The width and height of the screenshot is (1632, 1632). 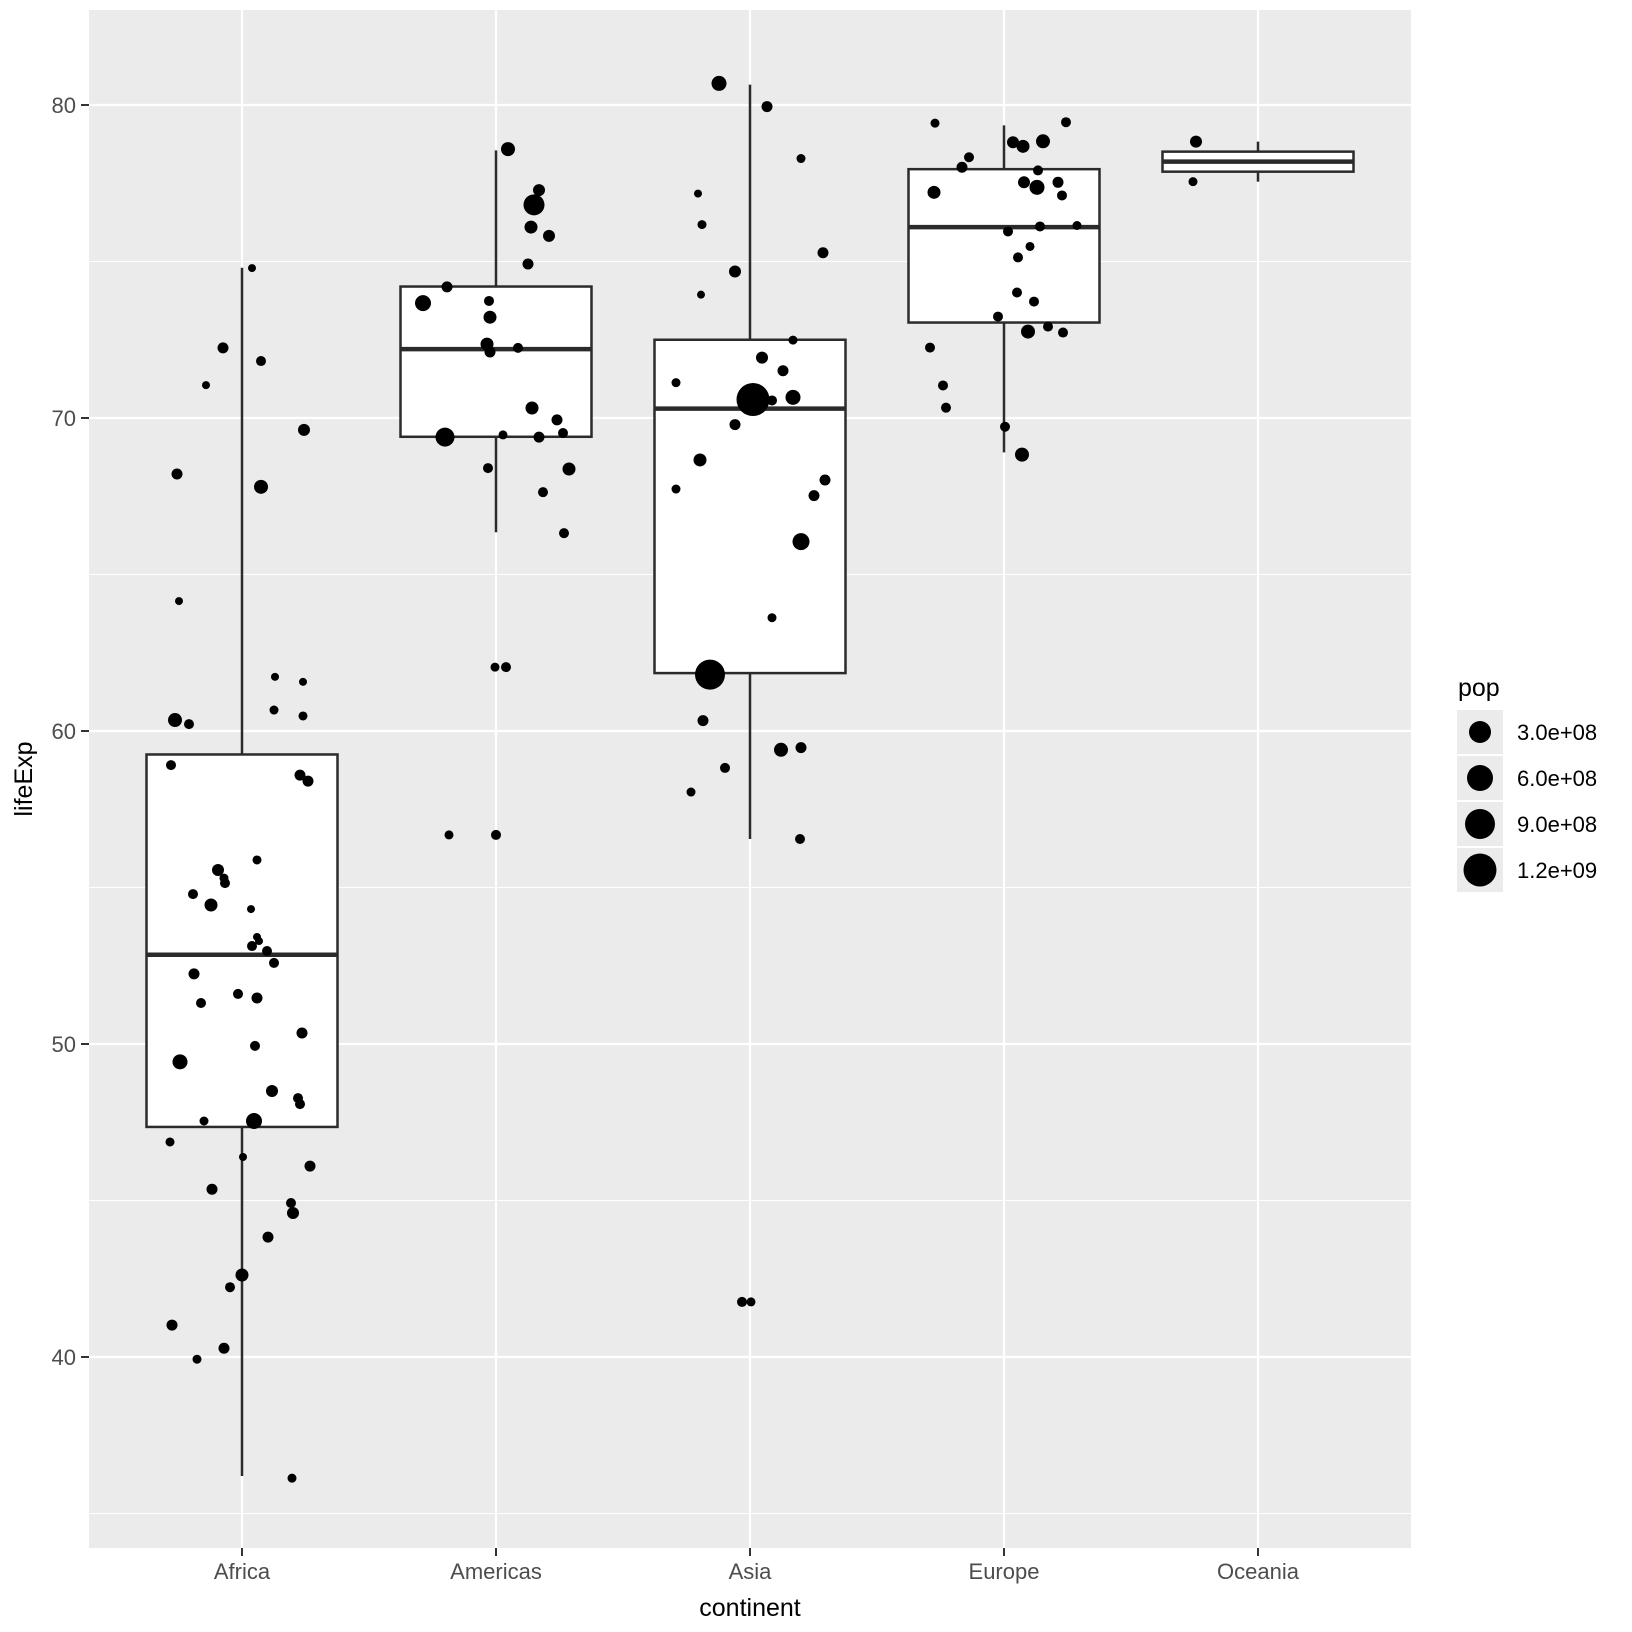 I want to click on points-Americas, so click(x=495, y=491).